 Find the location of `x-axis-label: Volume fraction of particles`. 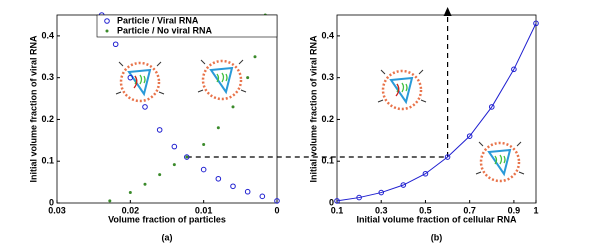

x-axis-label: Volume fraction of particles is located at coordinates (167, 219).